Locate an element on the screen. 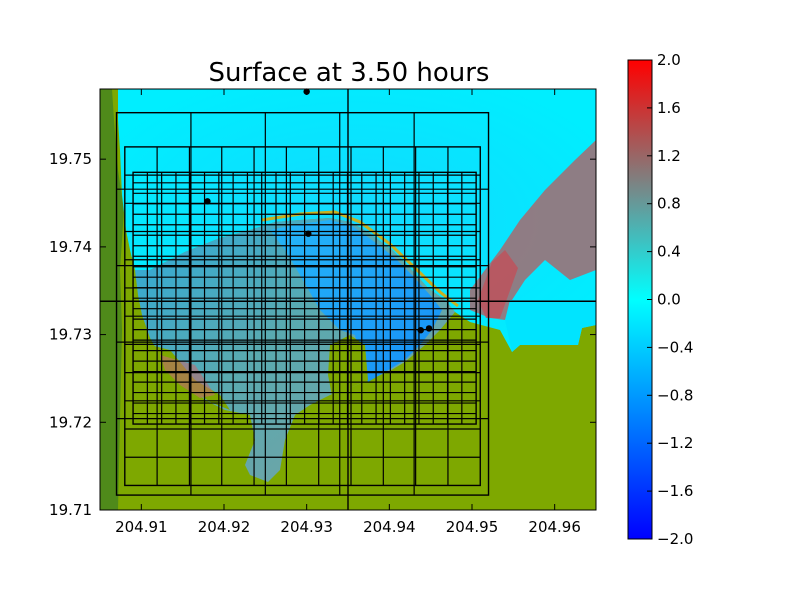  colorbar-axis: 2.0 1.6 1.2 0.8 0.4 0.0 −0.4 −0.8 −1.2 −1.6 −2.0 is located at coordinates (670, 299).